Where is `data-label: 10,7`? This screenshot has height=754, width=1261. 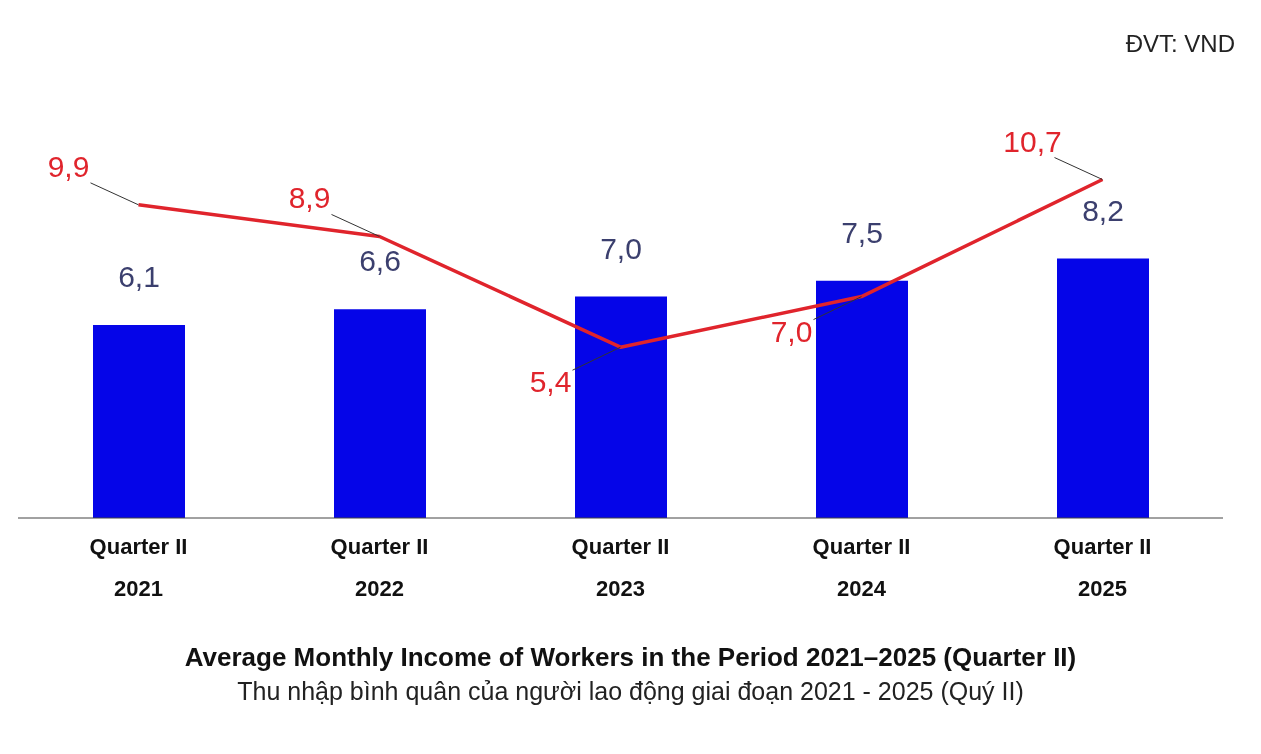
data-label: 10,7 is located at coordinates (1032, 141).